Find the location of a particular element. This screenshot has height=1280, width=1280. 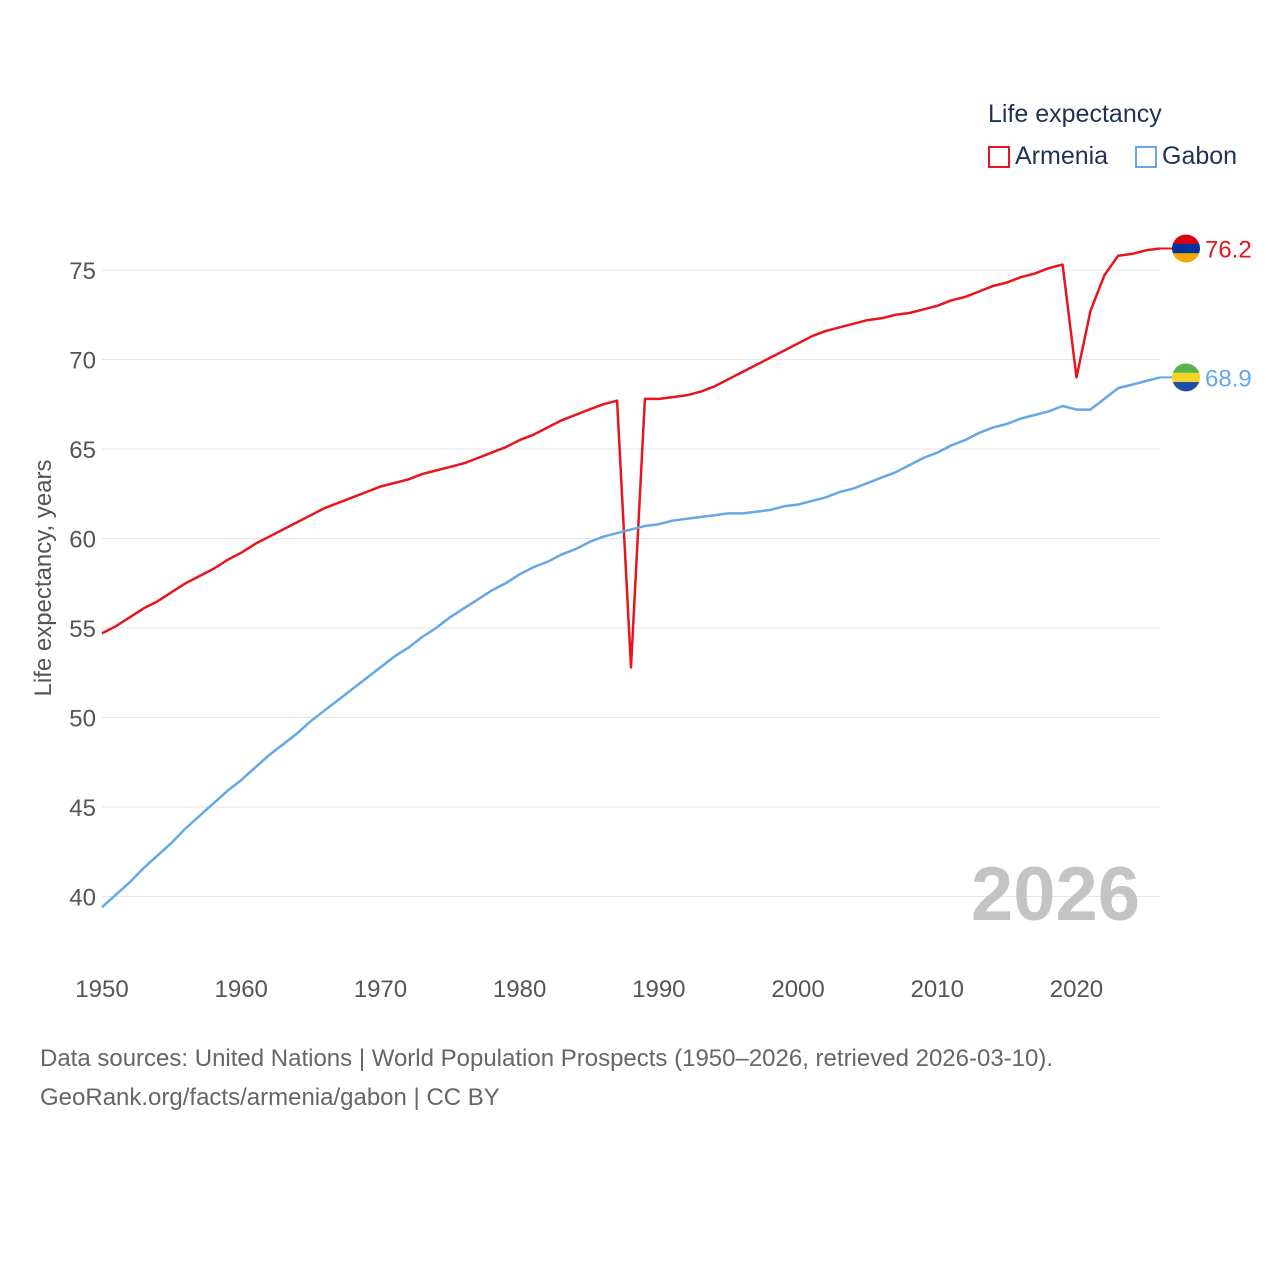

legend-title: Life expectancy is located at coordinates (1075, 114).